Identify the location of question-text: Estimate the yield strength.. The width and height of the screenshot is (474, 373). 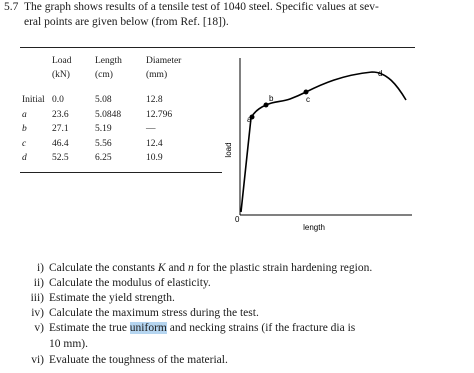
(112, 298).